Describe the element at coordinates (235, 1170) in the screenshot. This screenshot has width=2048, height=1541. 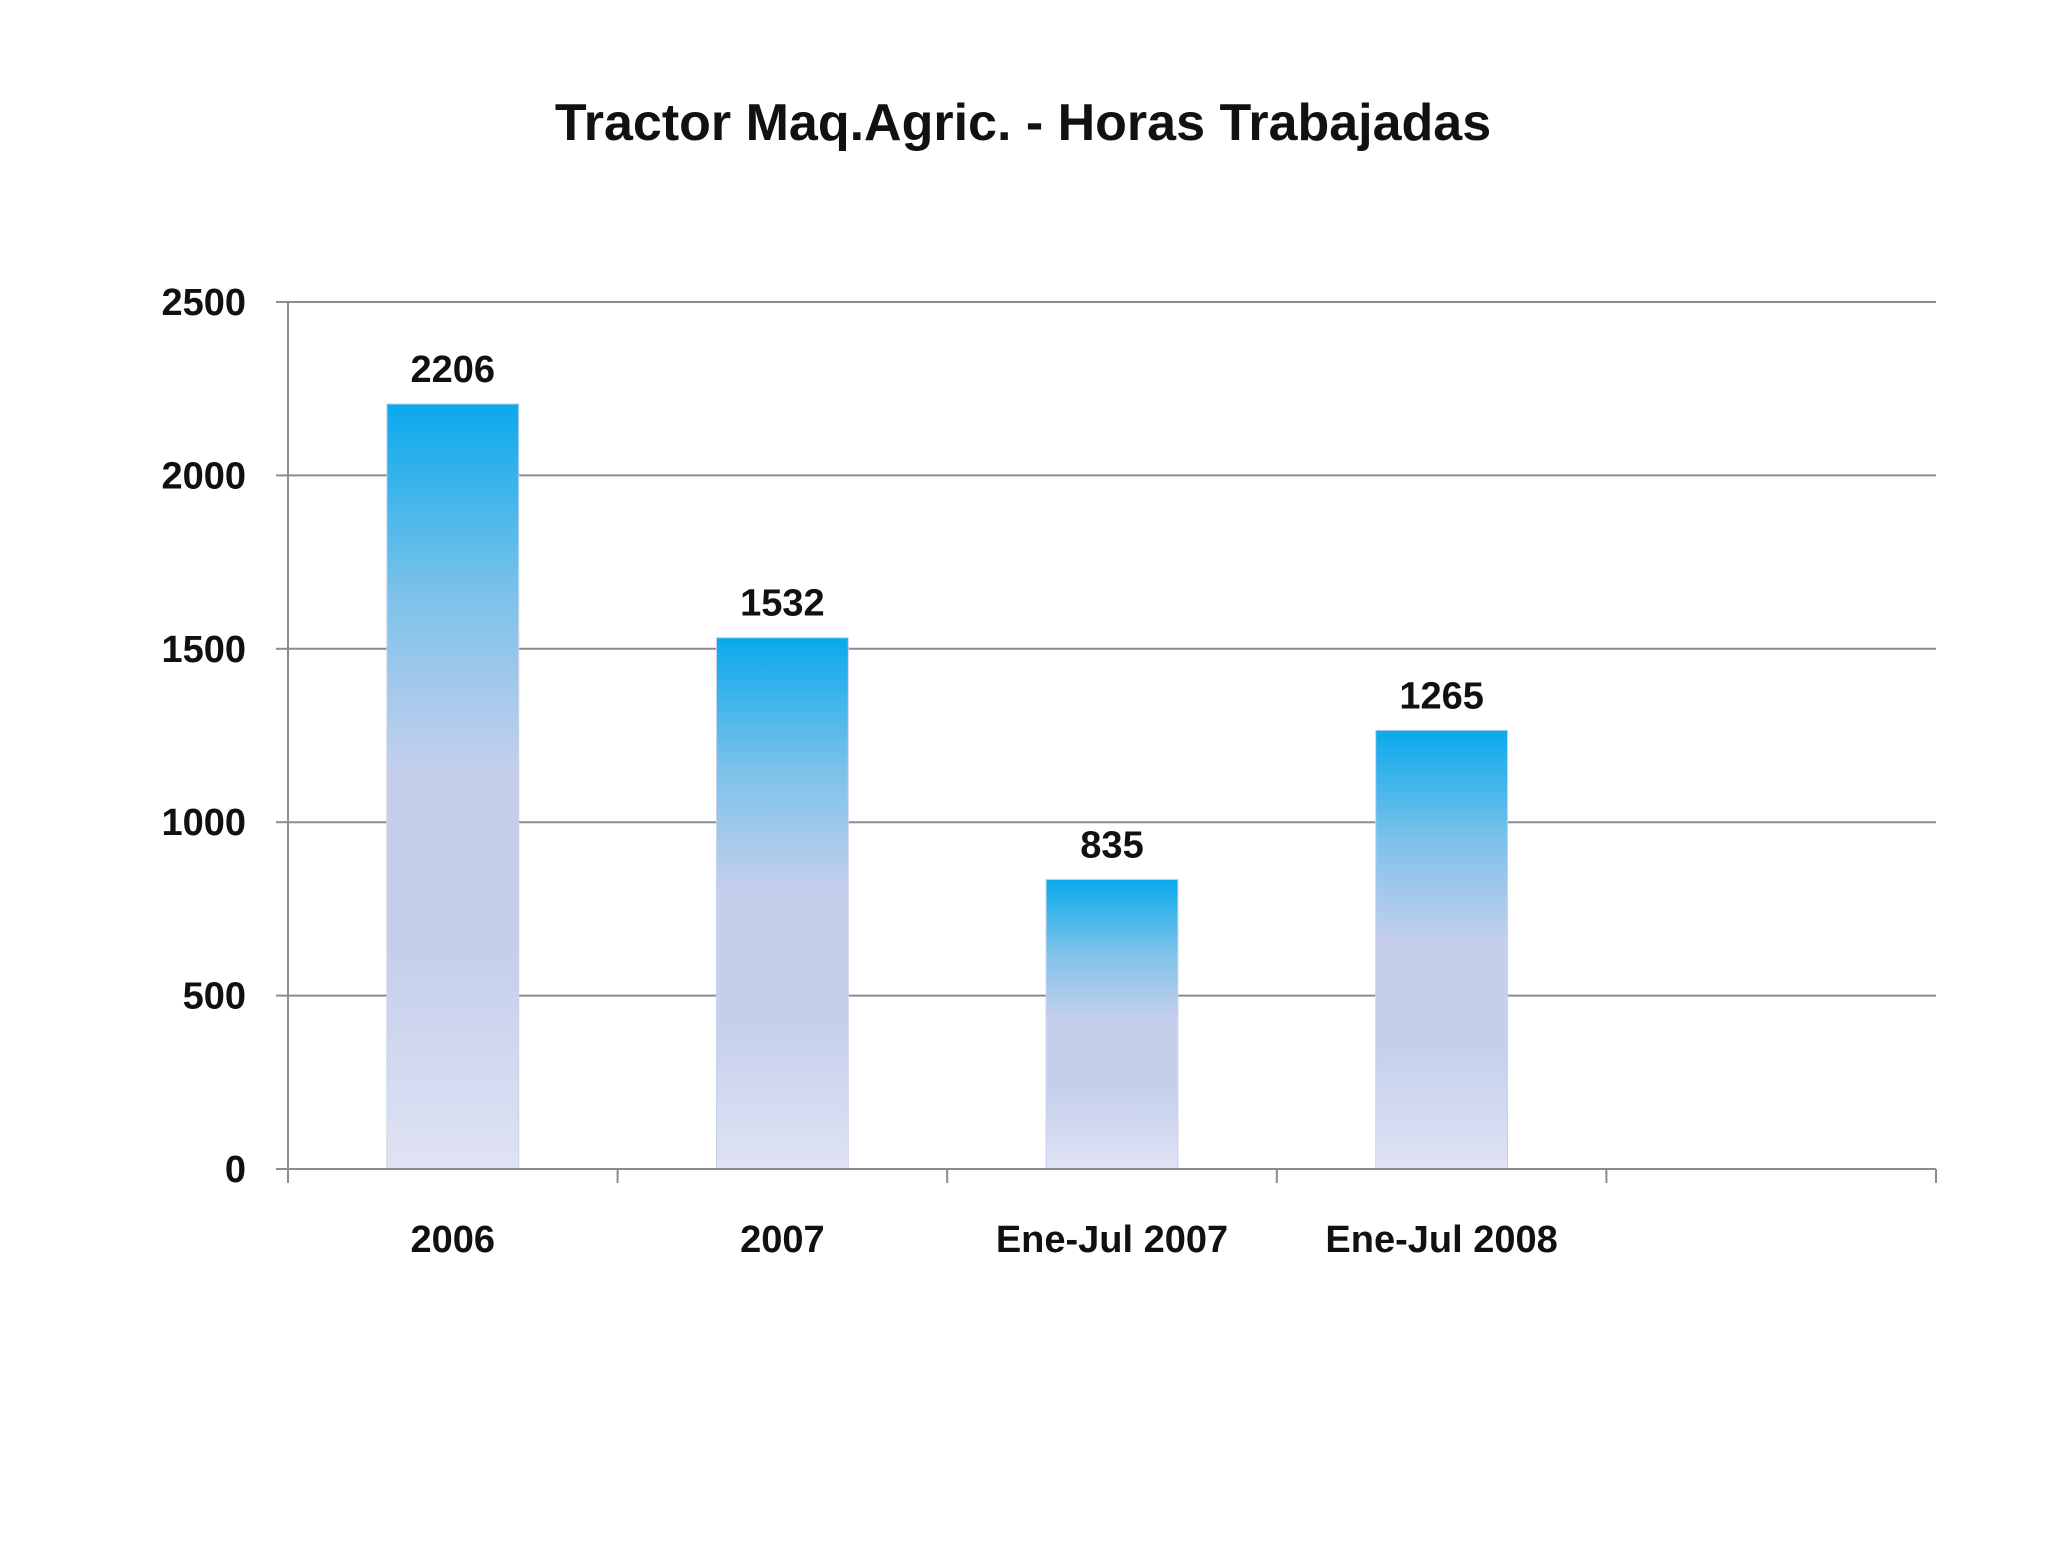
I see `y-tick-label: 0` at that location.